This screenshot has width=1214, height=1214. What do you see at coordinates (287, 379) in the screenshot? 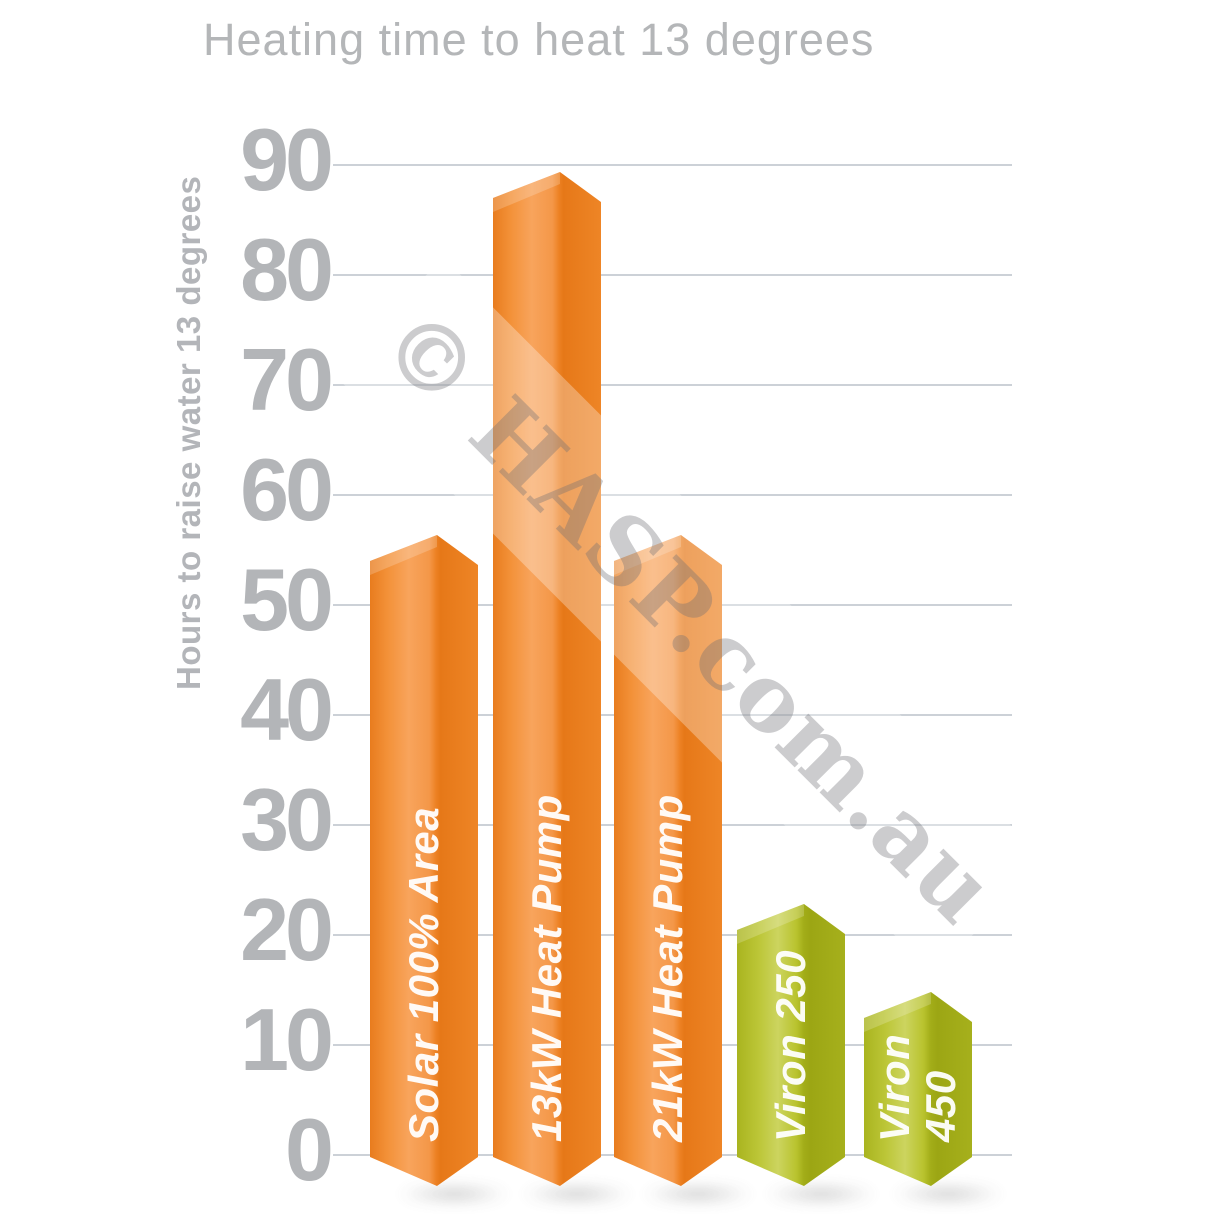
I see `y-tick-label: 70` at bounding box center [287, 379].